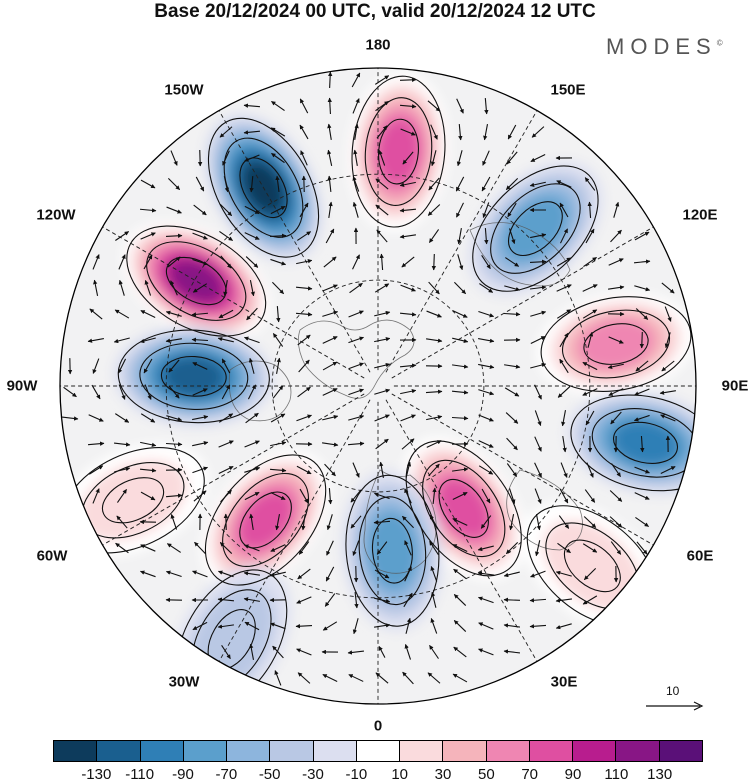  Describe the element at coordinates (564, 682) in the screenshot. I see `lon-label-30e: 30E` at that location.